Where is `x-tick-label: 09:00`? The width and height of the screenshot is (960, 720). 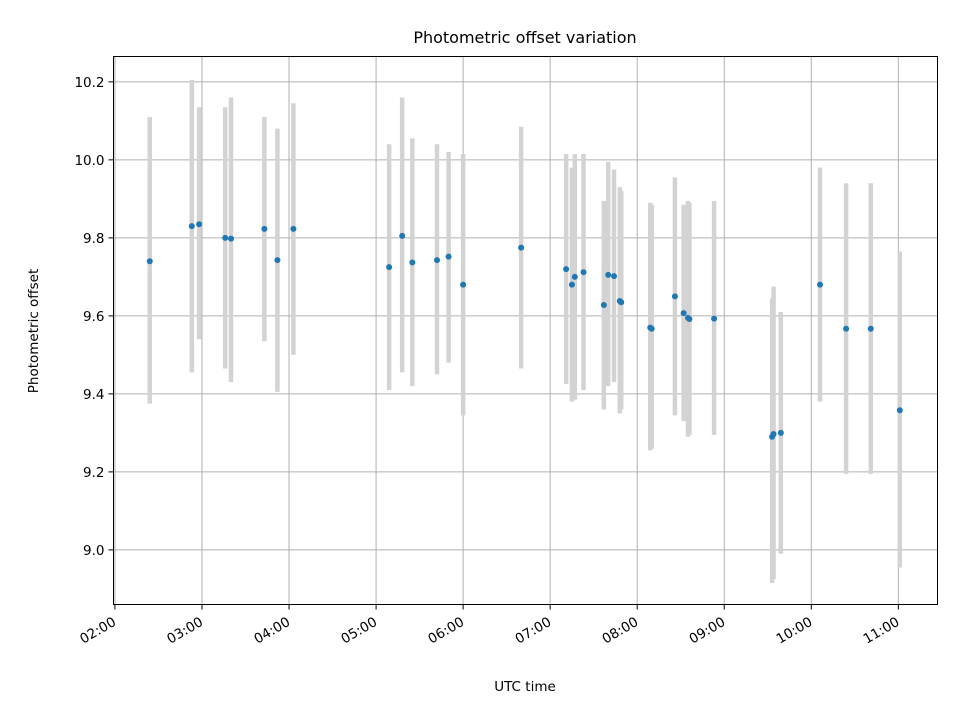 x-tick-label: 09:00 is located at coordinates (708, 630).